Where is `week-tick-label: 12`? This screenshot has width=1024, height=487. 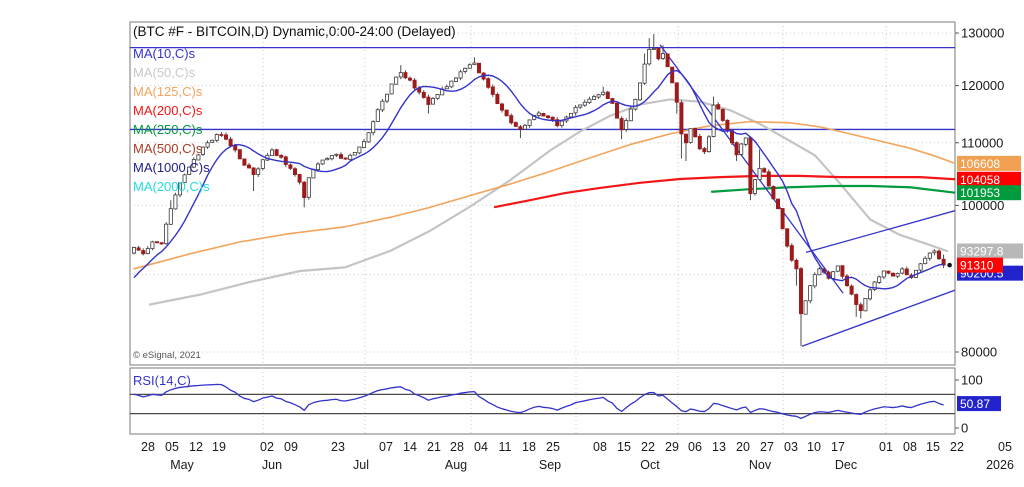 week-tick-label: 12 is located at coordinates (196, 447).